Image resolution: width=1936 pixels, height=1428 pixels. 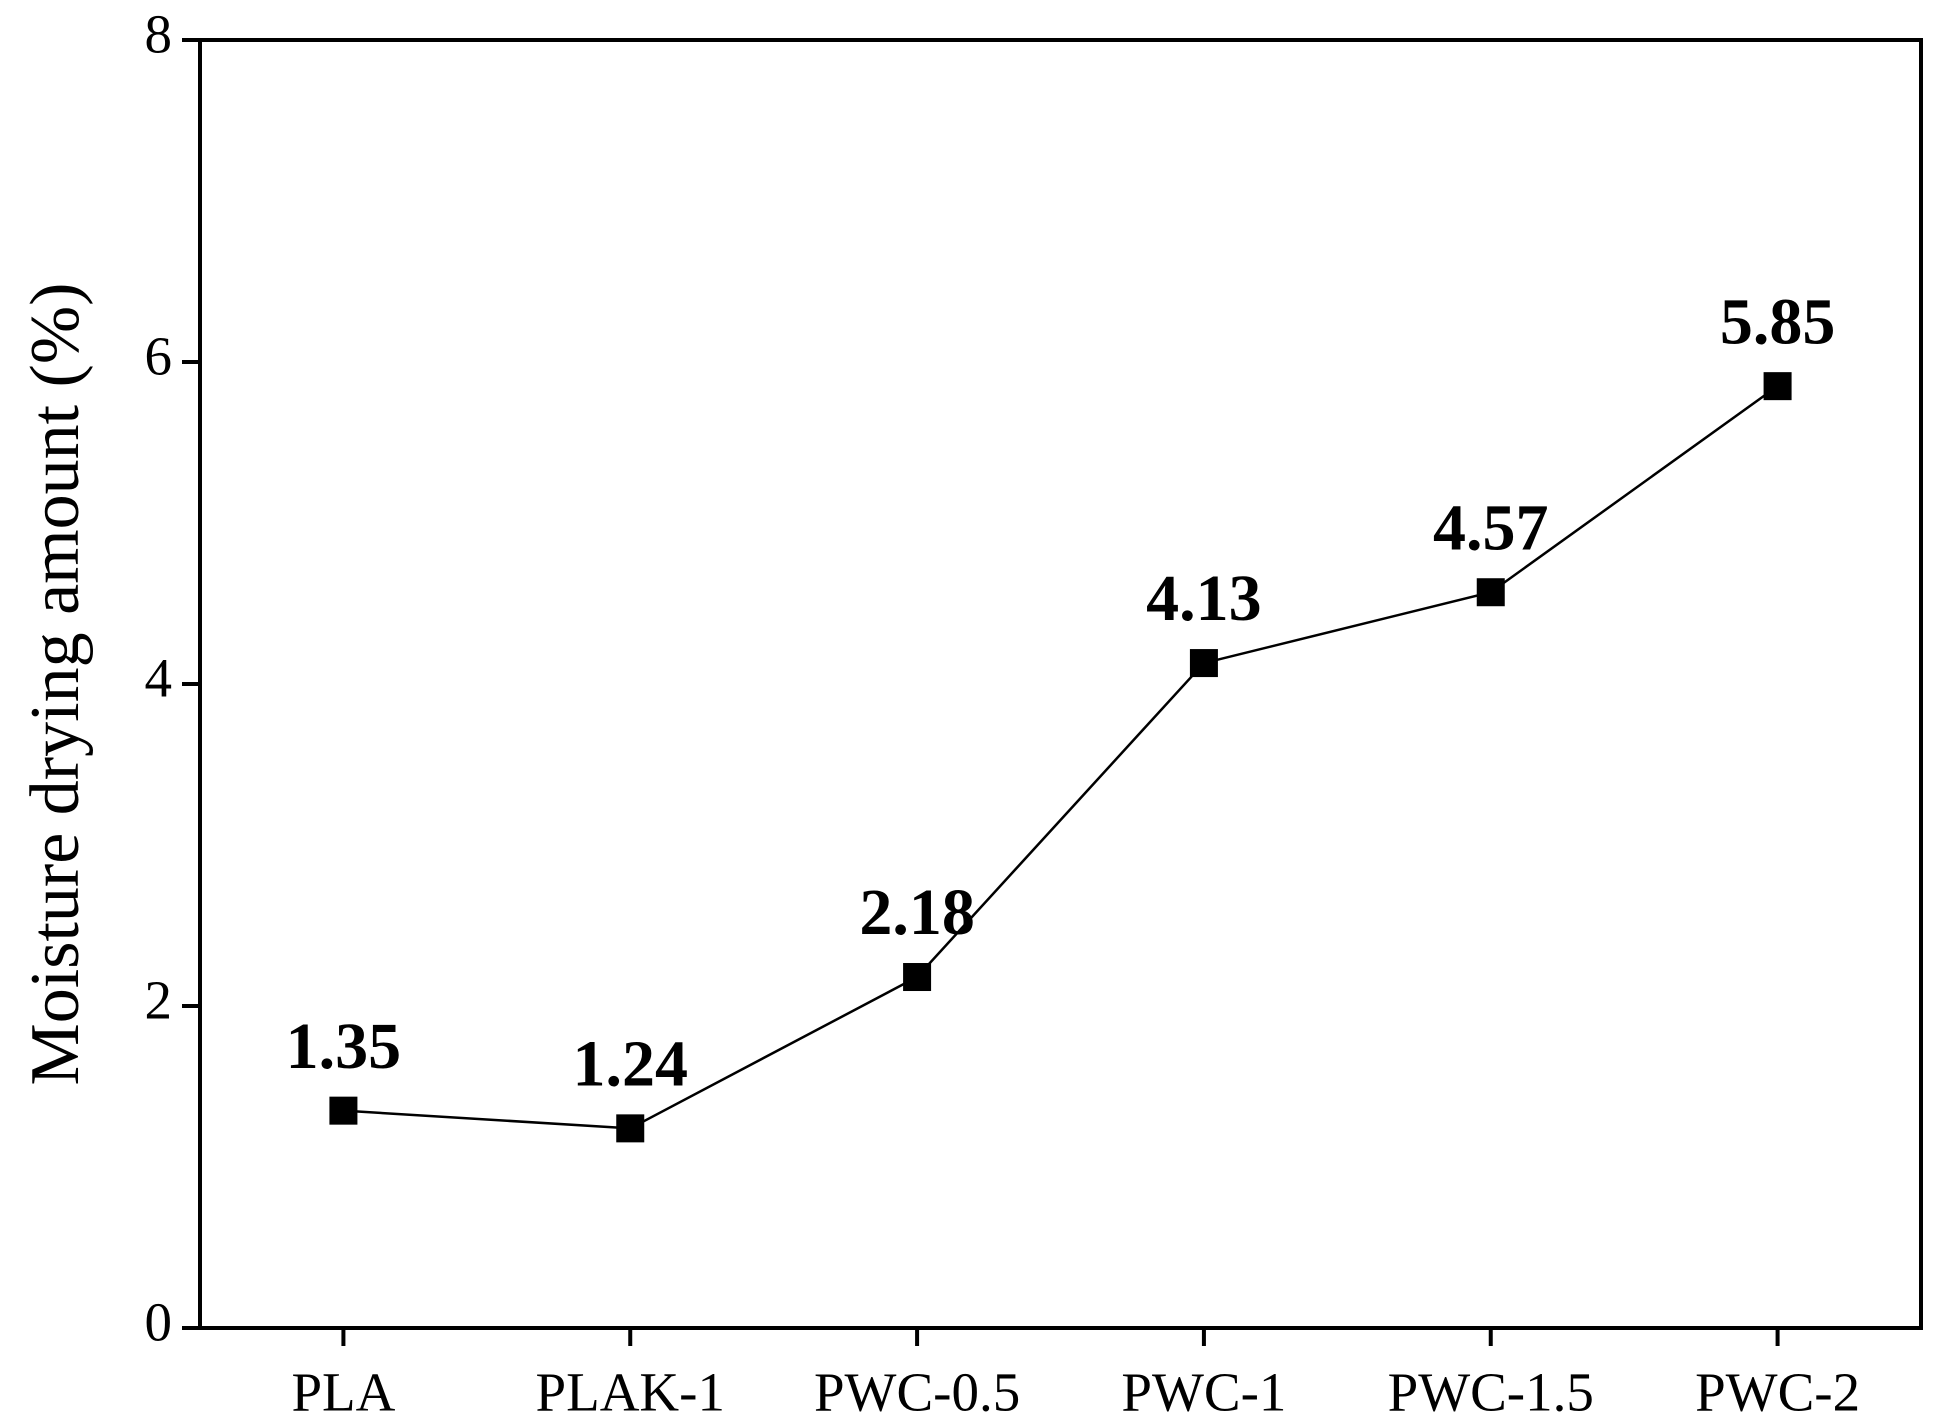 I want to click on value-label: 1.24, so click(x=631, y=1064).